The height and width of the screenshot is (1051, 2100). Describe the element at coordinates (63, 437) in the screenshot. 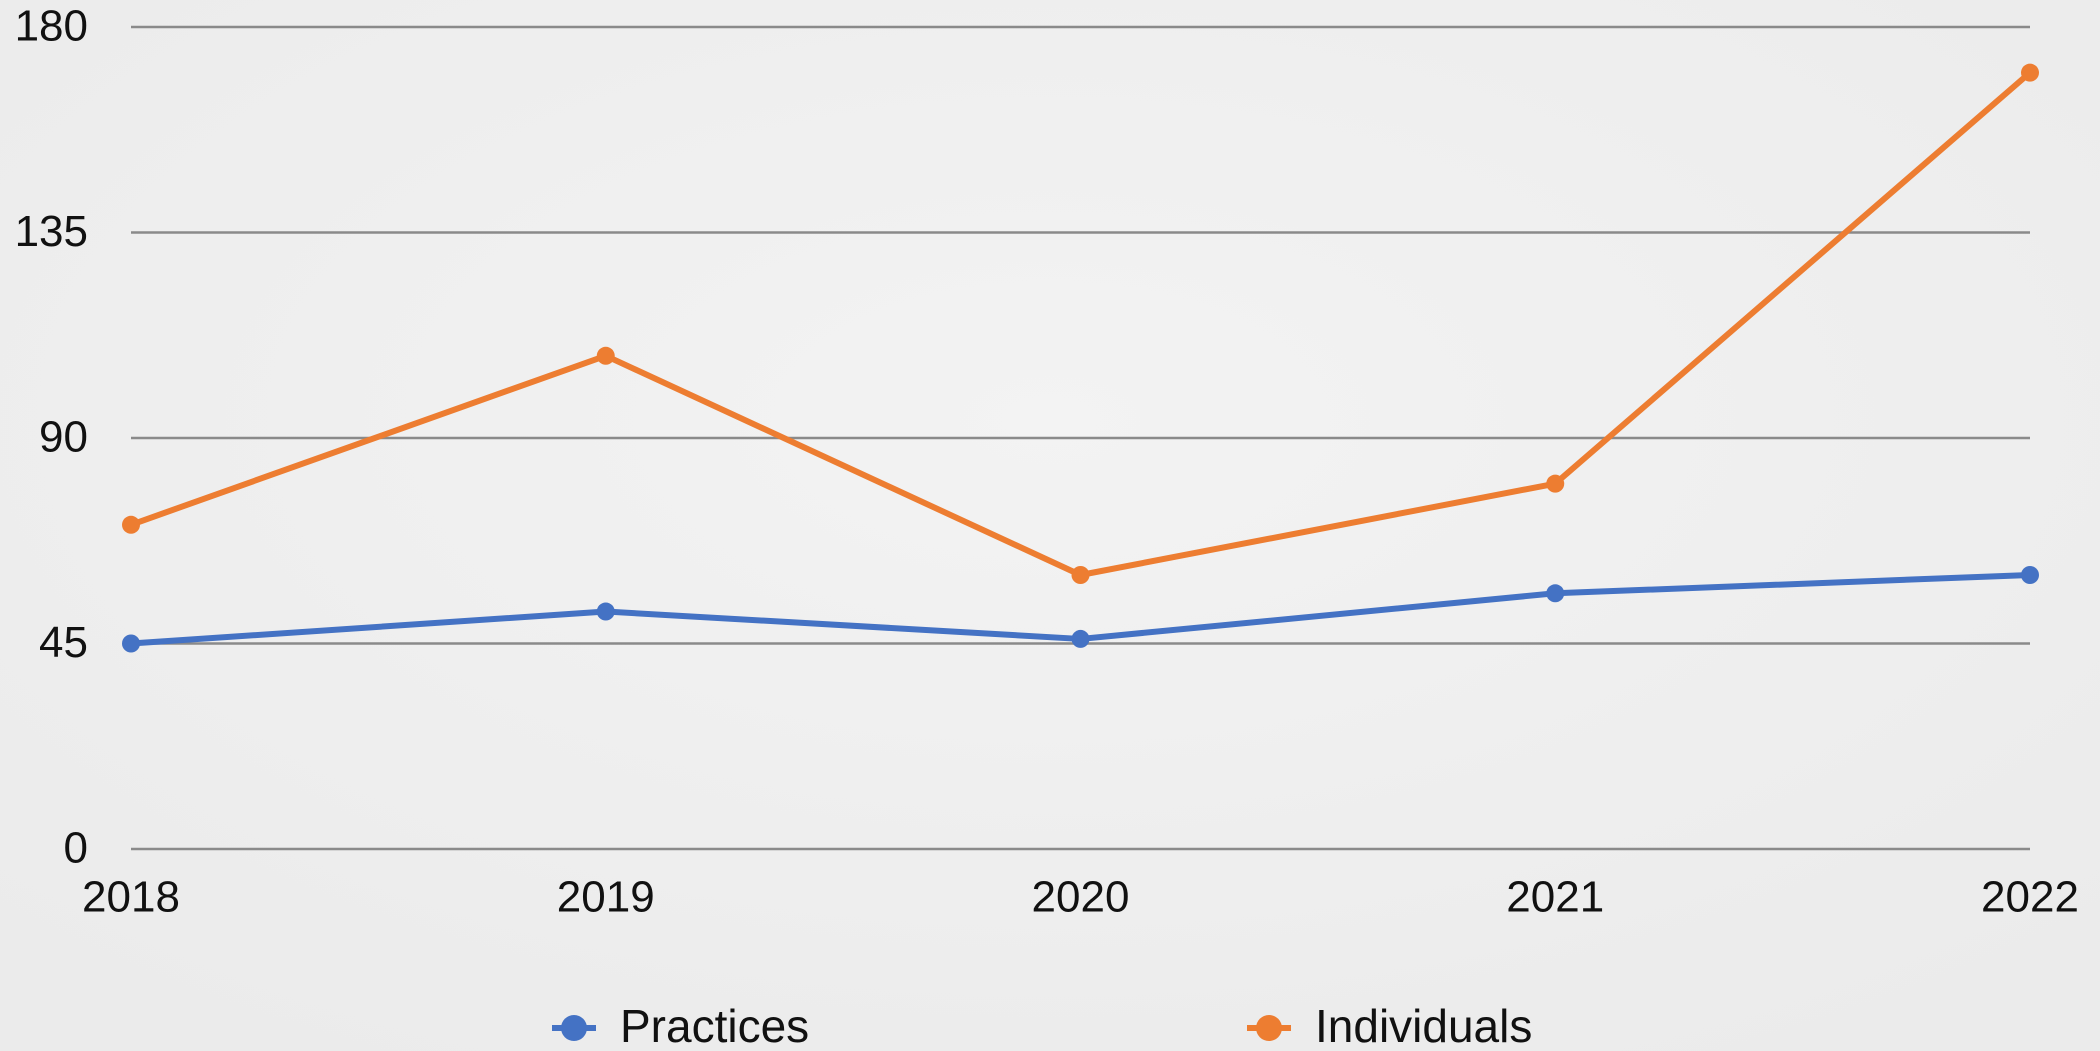

I see `y-tick-label: 90` at that location.